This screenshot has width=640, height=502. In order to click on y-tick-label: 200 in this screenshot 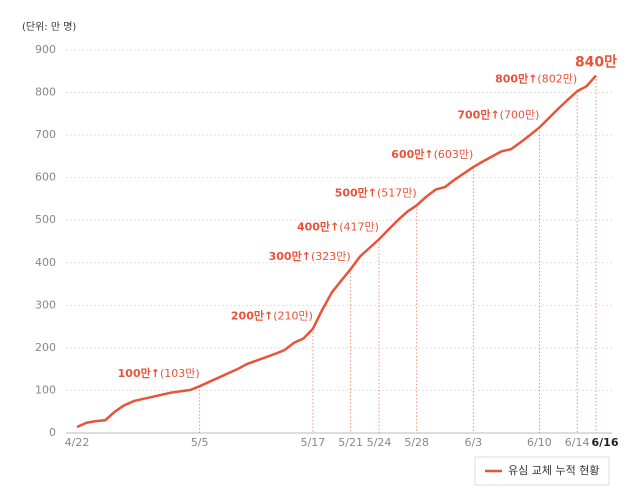, I will do `click(45, 347)`.